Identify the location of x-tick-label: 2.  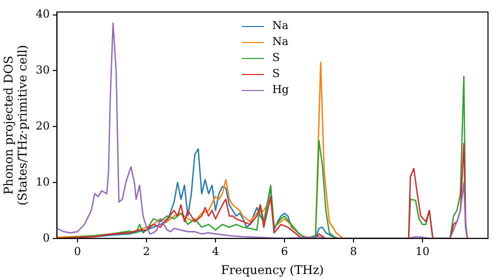
(146, 251).